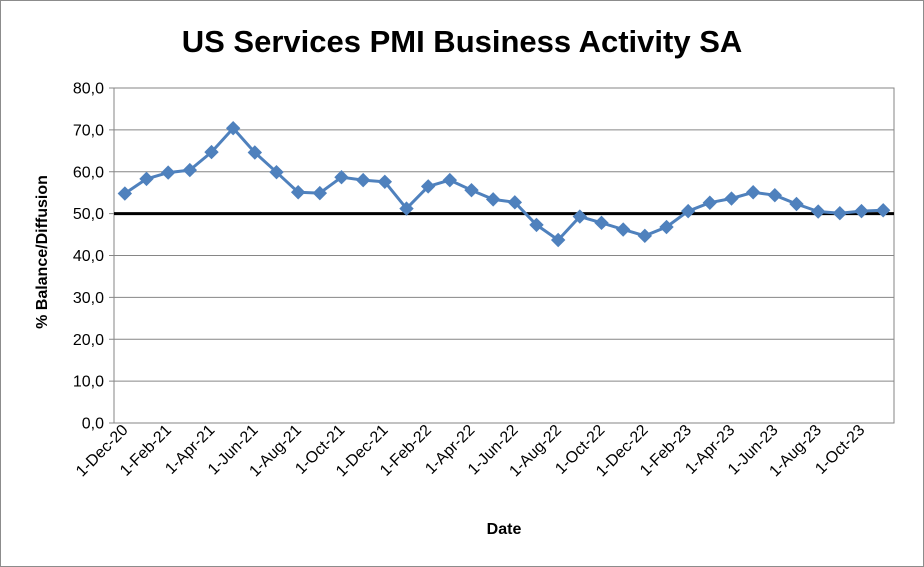 The image size is (924, 567). Describe the element at coordinates (88, 382) in the screenshot. I see `y-tick-label: 10,0` at that location.